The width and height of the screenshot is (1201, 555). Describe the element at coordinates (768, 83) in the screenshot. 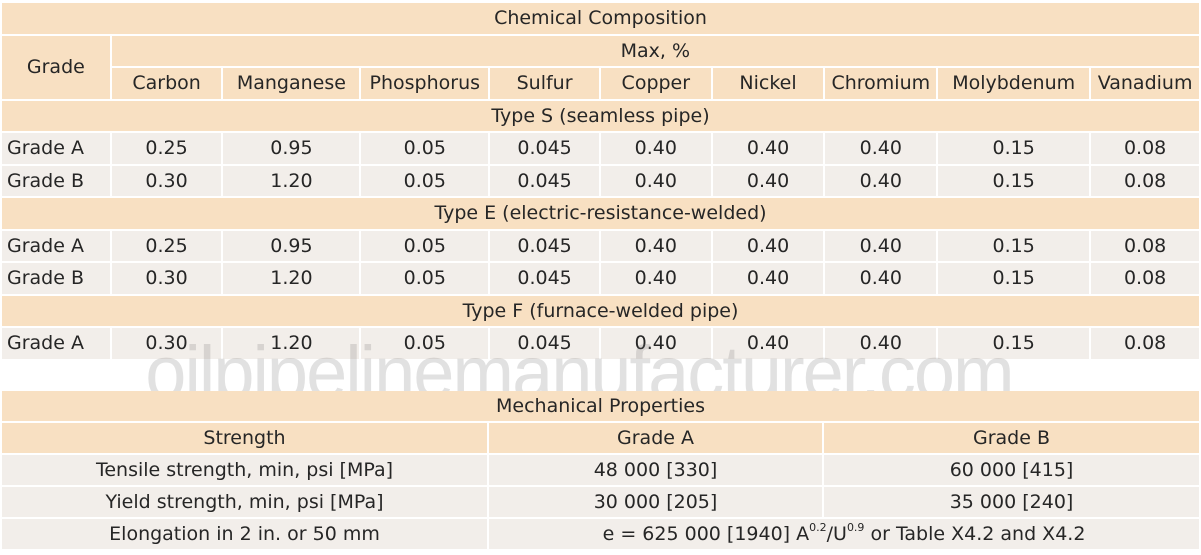

I see `element-header-nickel: Nickel` at that location.